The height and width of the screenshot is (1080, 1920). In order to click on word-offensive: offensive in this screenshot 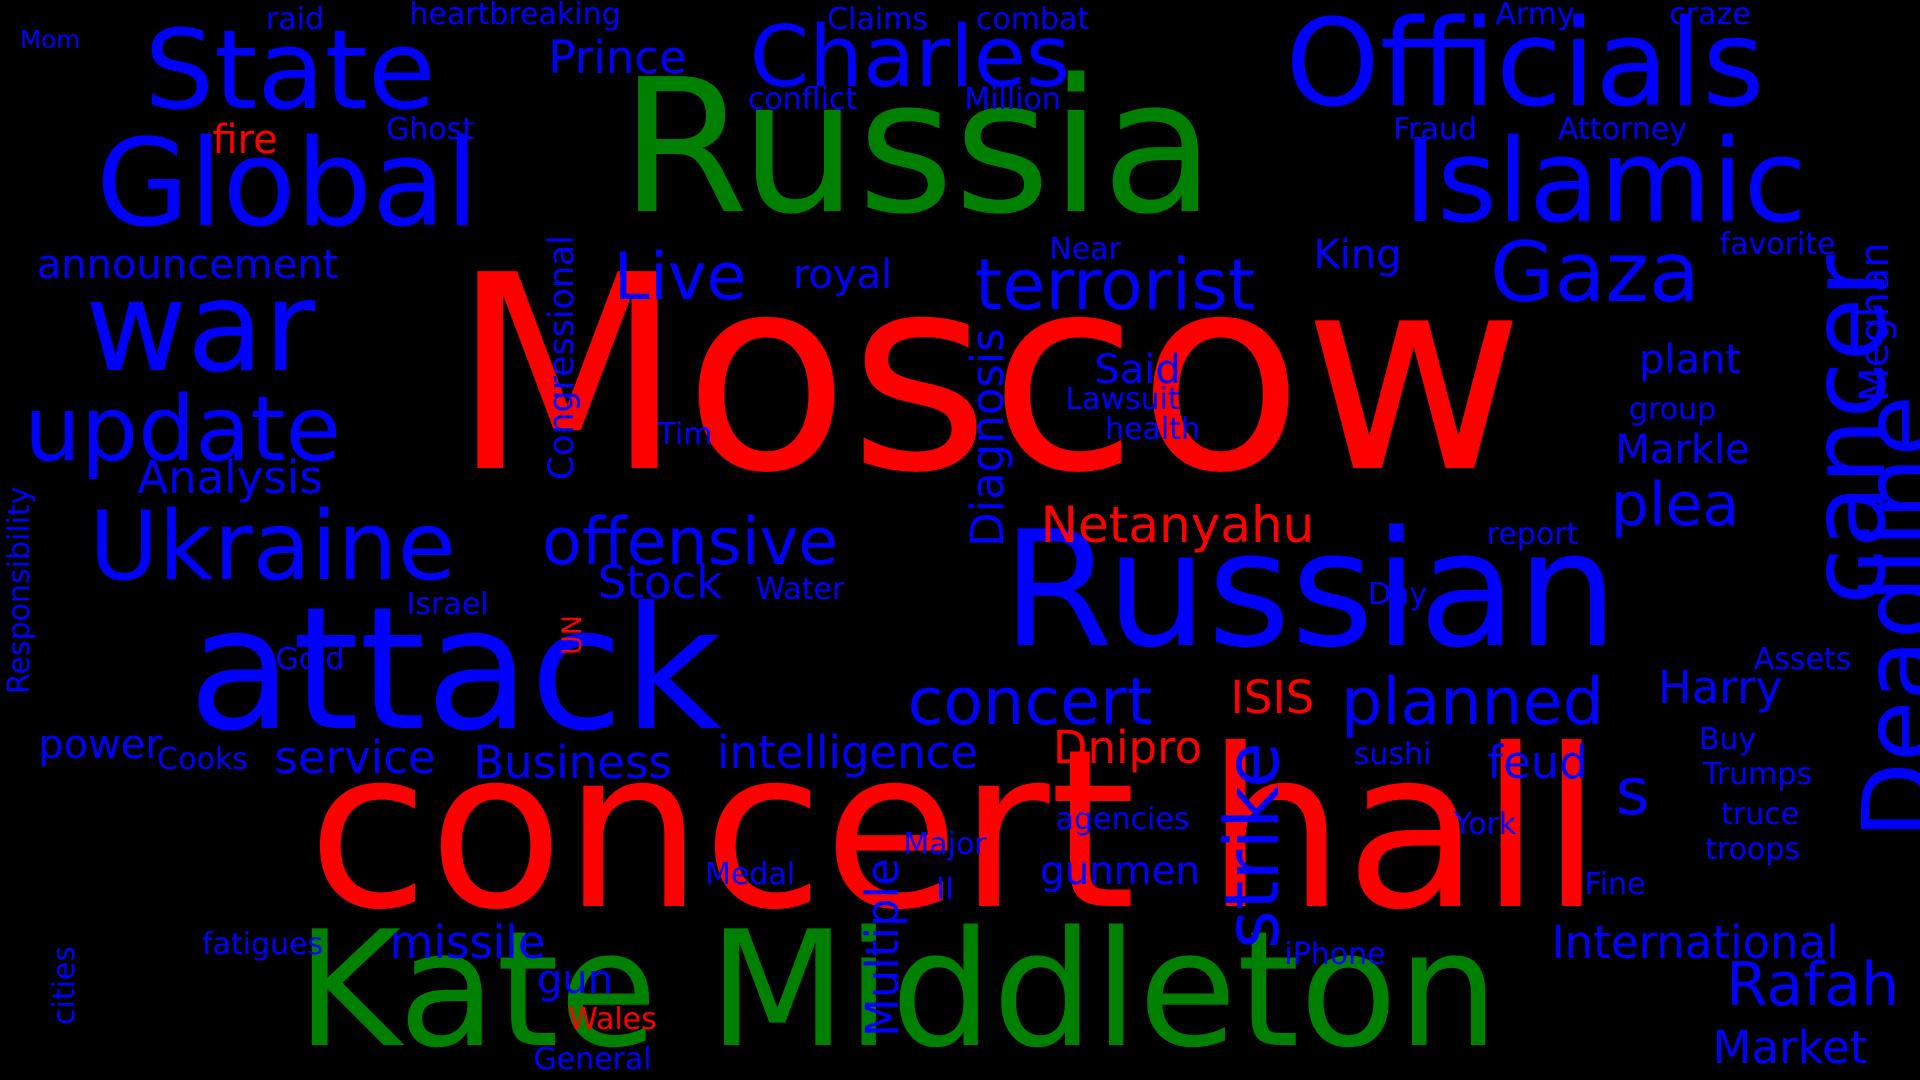, I will do `click(690, 542)`.